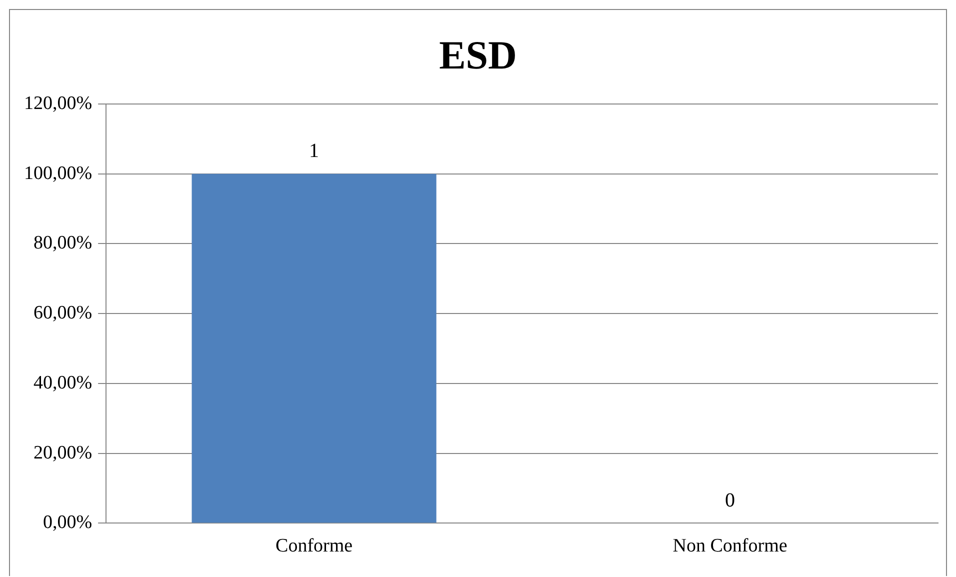 This screenshot has height=577, width=956. I want to click on y-tick-label: 0,00%, so click(67, 523).